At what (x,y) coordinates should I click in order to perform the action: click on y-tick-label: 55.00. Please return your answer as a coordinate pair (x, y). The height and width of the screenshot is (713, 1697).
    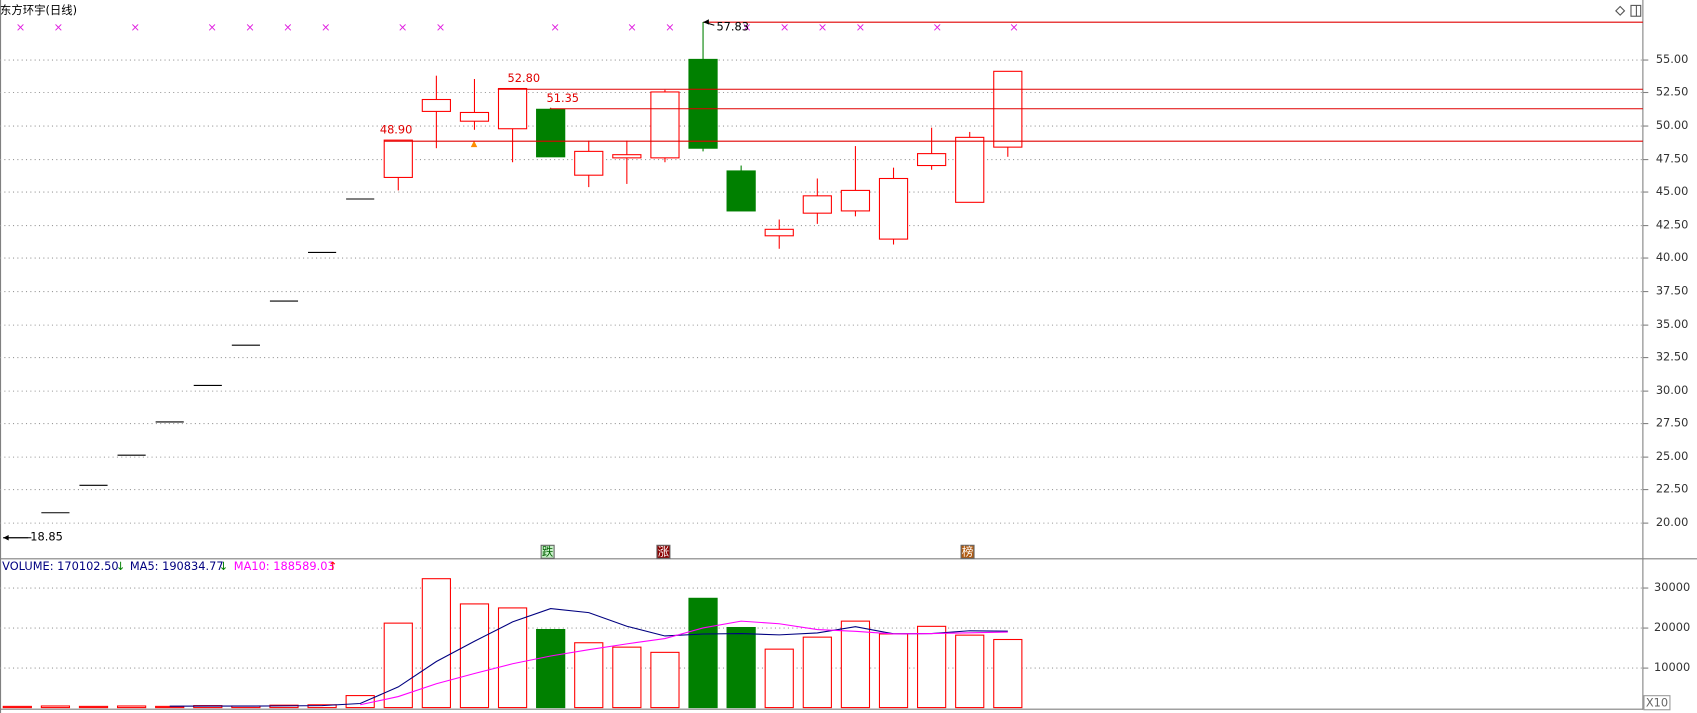
    Looking at the image, I should click on (1672, 59).